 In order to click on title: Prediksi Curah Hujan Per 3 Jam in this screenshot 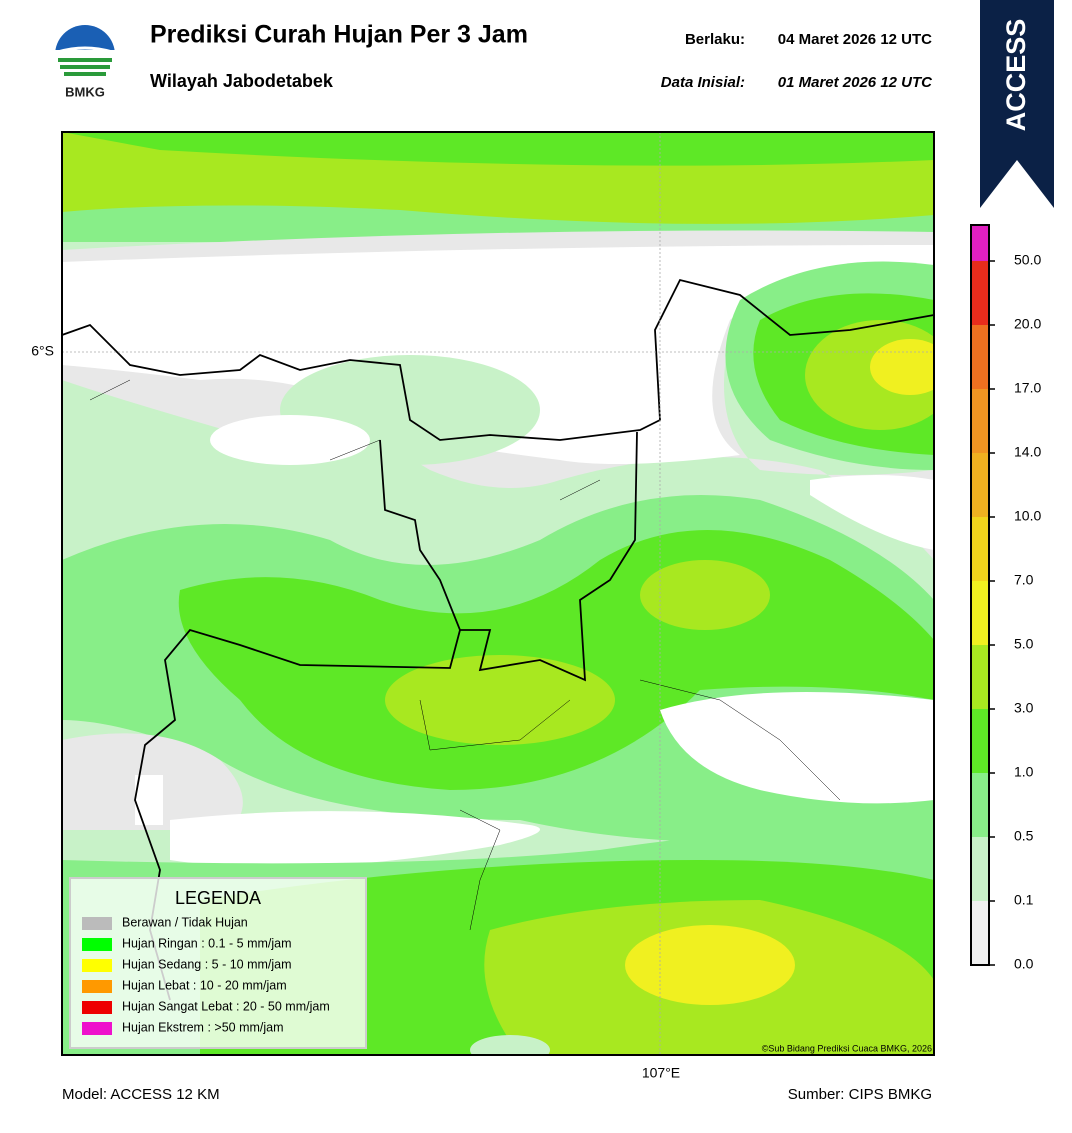, I will do `click(339, 35)`.